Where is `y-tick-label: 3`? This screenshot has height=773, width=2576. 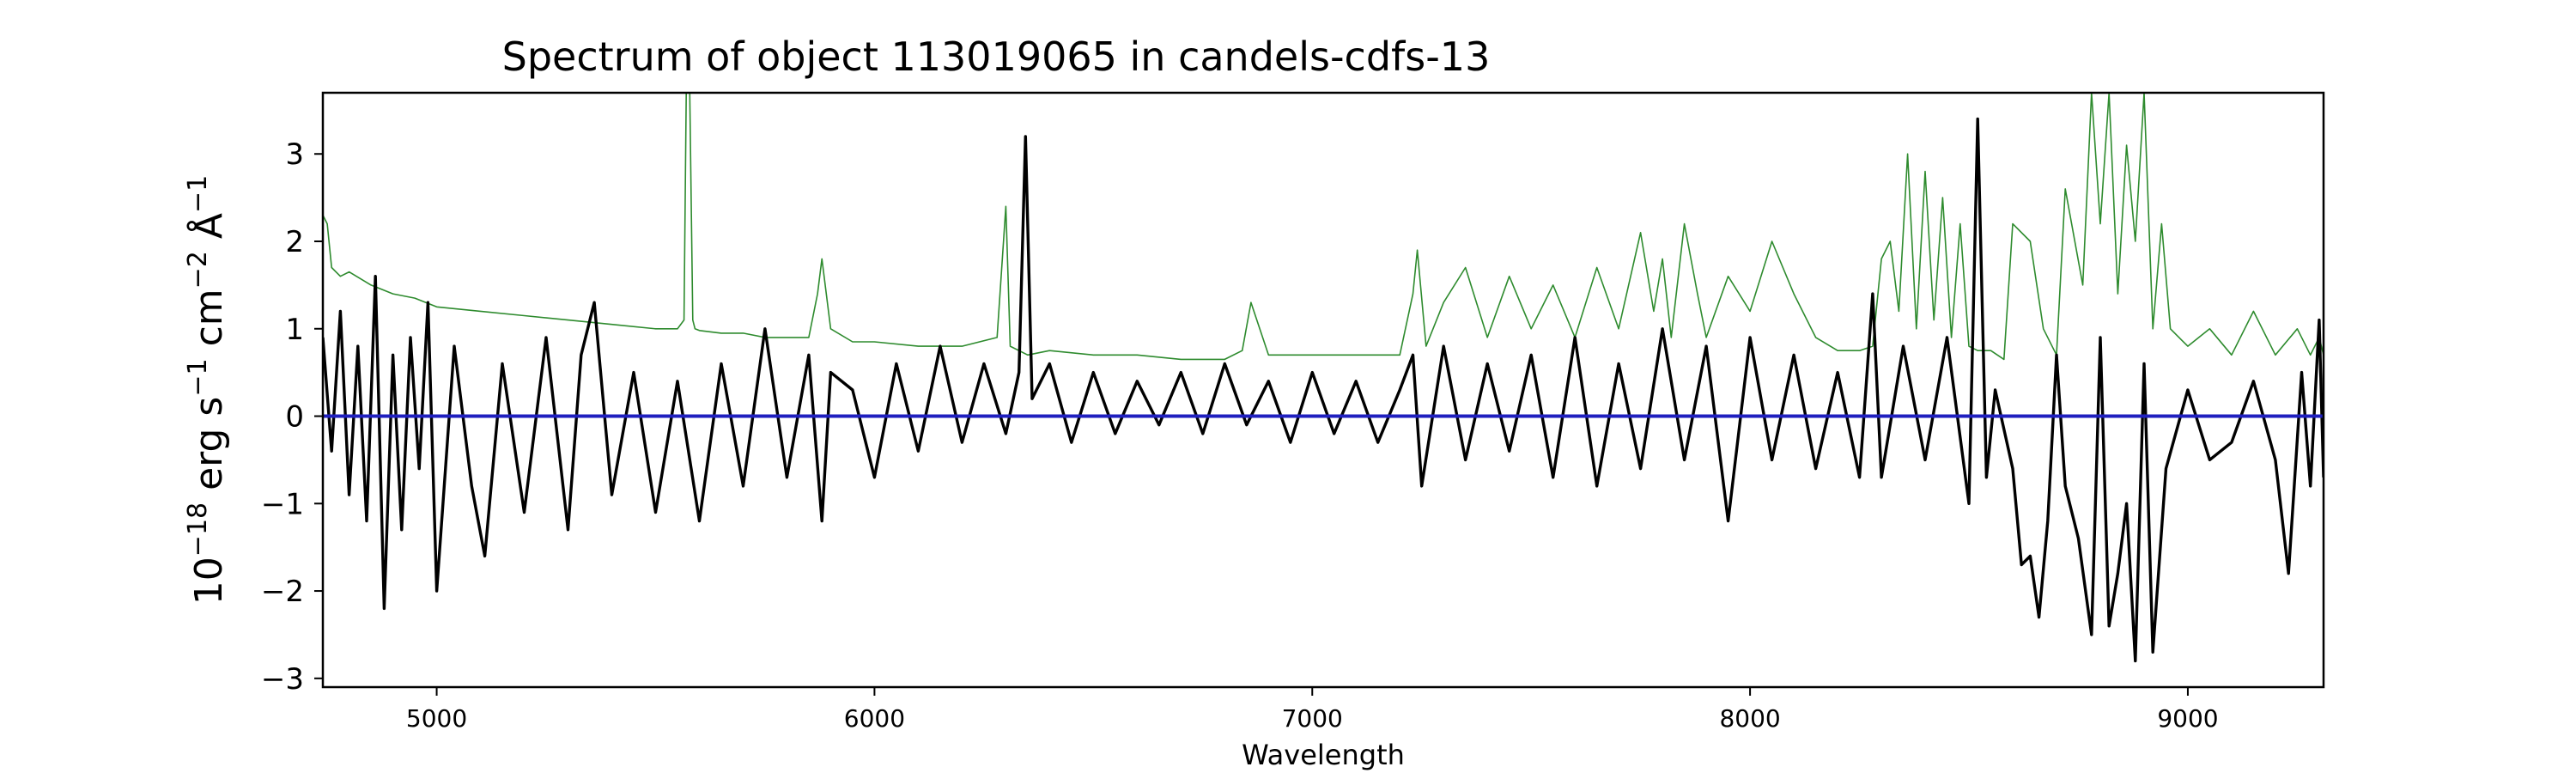
y-tick-label: 3 is located at coordinates (294, 154).